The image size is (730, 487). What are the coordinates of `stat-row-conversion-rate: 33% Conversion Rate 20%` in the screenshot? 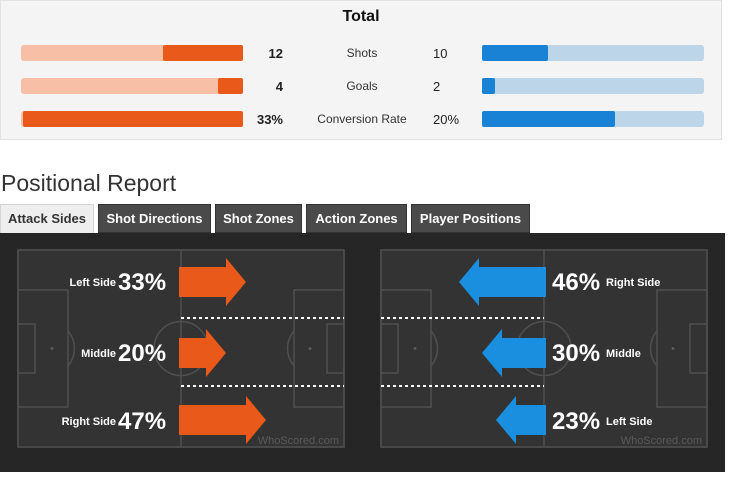 It's located at (361, 120).